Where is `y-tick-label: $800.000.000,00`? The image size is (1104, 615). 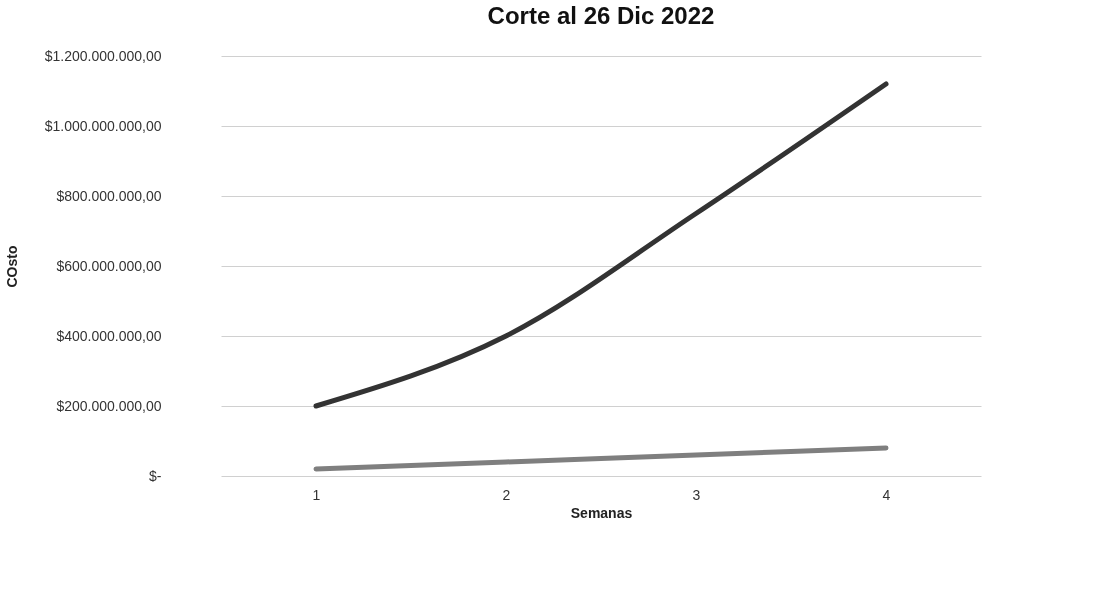 y-tick-label: $800.000.000,00 is located at coordinates (109, 195).